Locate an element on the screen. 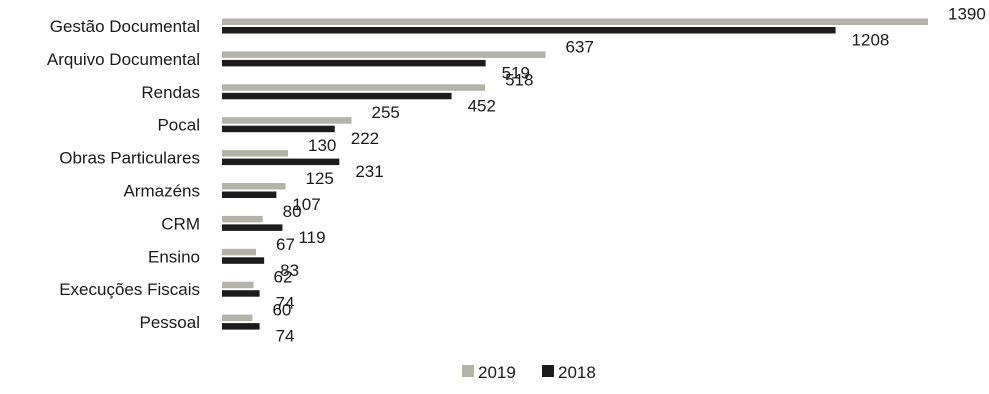 This screenshot has height=394, width=989. category-label-pocal: Pocal is located at coordinates (178, 125).